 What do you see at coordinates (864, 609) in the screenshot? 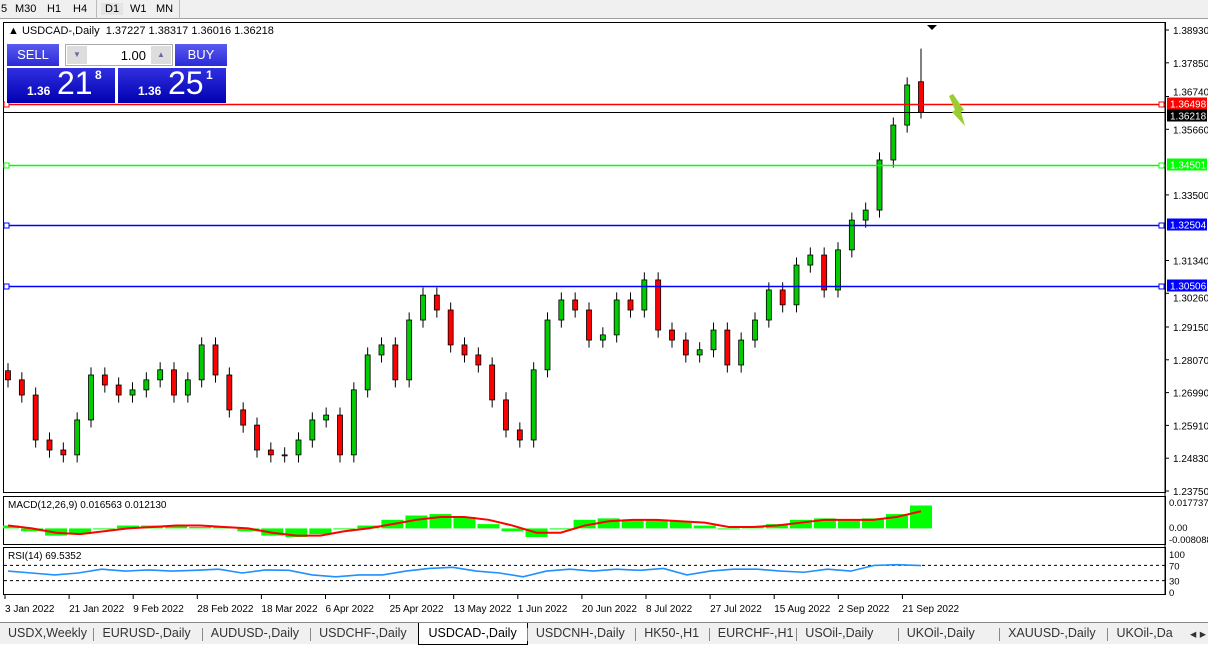
I see `date-label: 2 Sep 2022` at bounding box center [864, 609].